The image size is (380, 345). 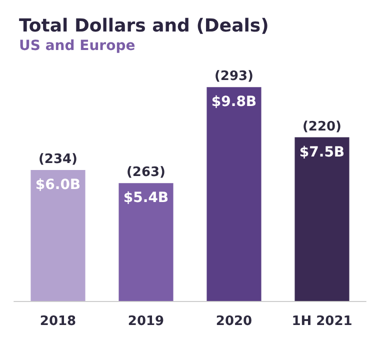 I want to click on x-tick-label: 1H 2021, so click(x=322, y=321).